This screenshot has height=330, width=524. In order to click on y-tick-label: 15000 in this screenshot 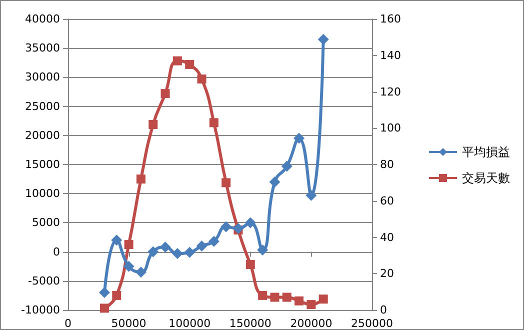, I will do `click(42, 164)`.